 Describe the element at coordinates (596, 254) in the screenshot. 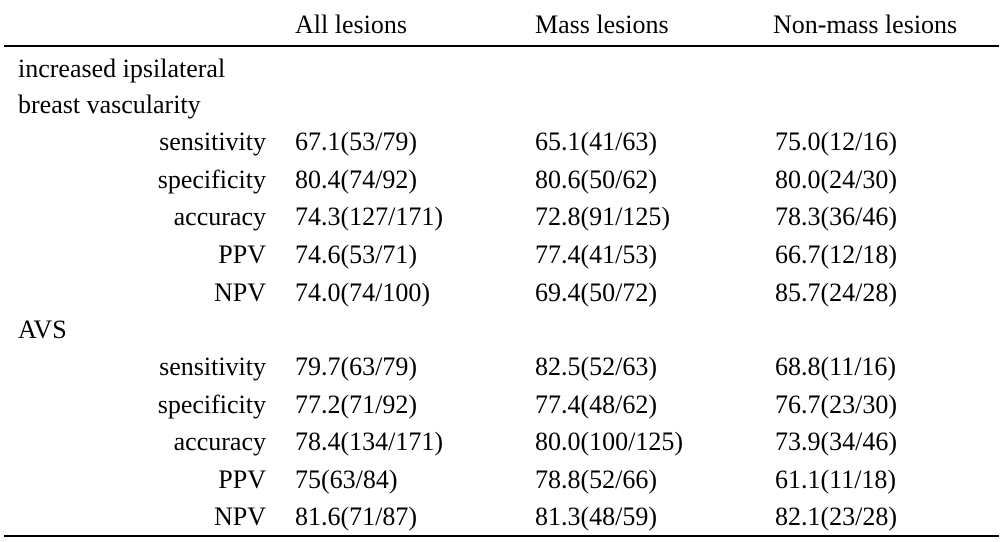

I see `cell-mass: 77.4(41/53)` at that location.